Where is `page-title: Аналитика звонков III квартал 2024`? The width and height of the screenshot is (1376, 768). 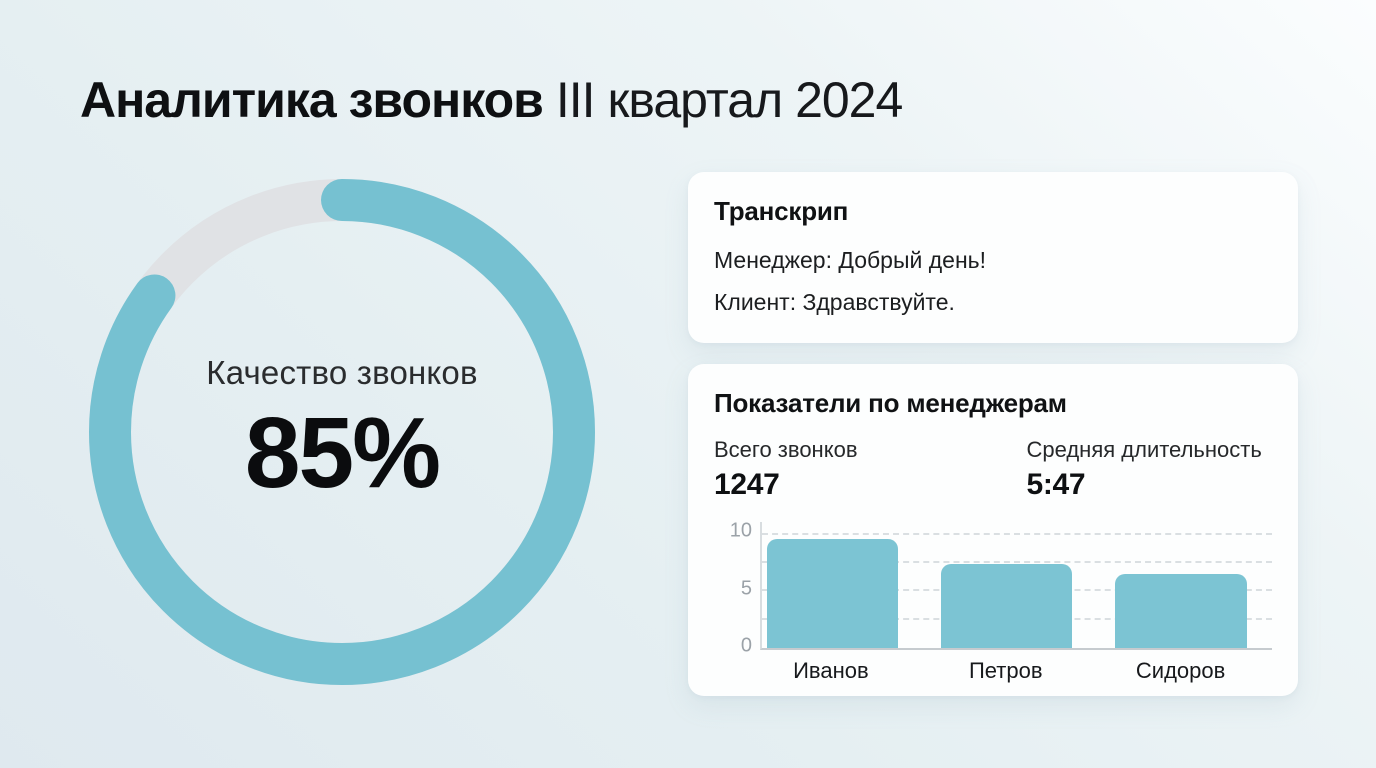
page-title: Аналитика звонков III квартал 2024 is located at coordinates (491, 100).